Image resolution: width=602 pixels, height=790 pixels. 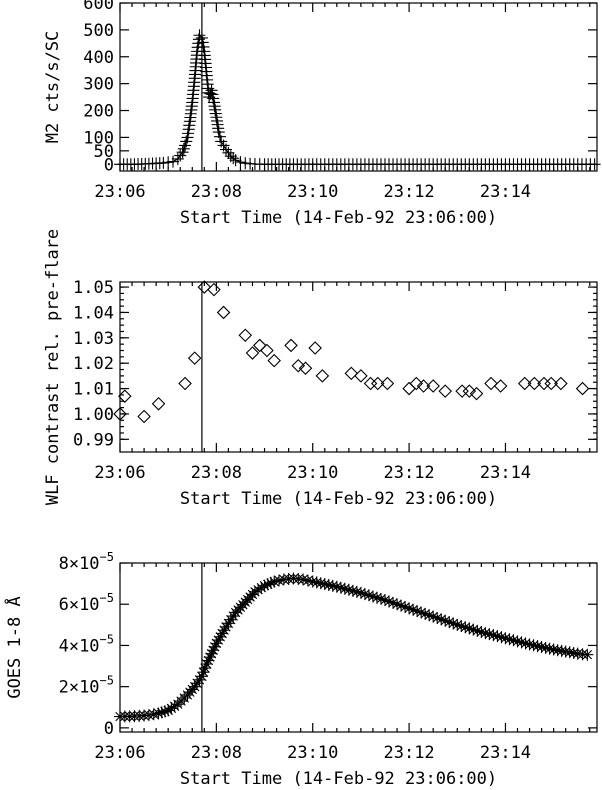 I want to click on y-axis-label: GOES 1-8 Å, so click(x=14, y=647).